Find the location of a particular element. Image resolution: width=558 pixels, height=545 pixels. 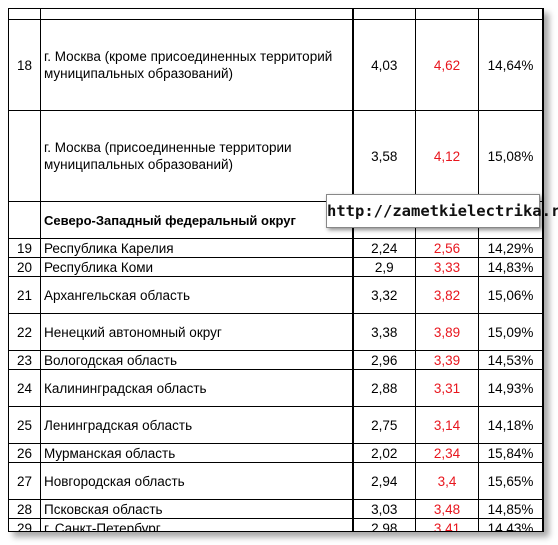

row-number: 24 is located at coordinates (25, 388).